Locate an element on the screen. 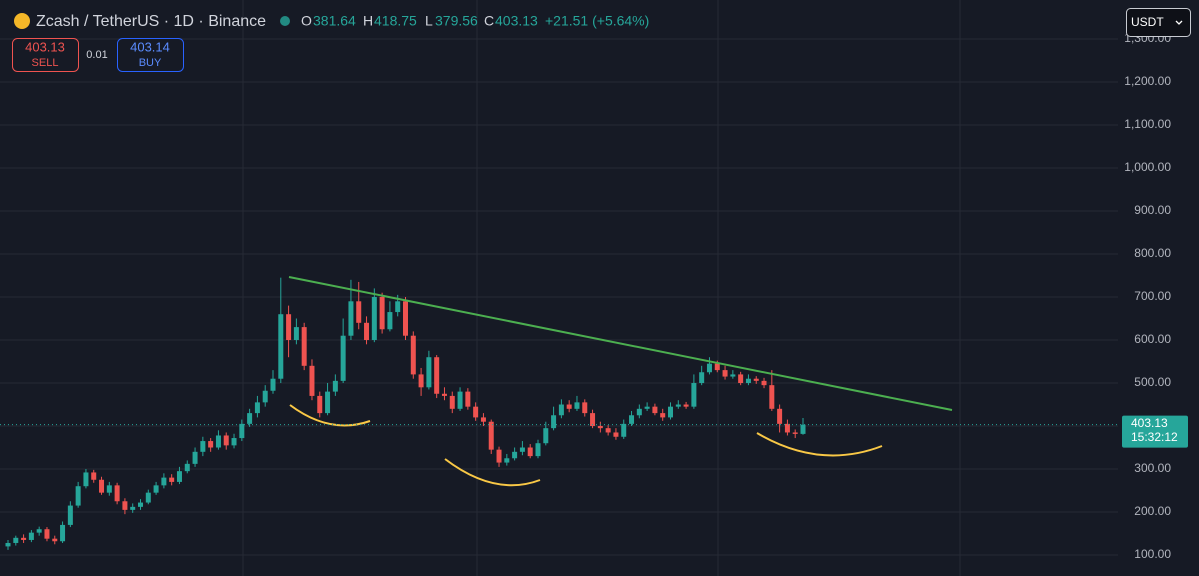 The image size is (1199, 576). sell-price: 403.13 is located at coordinates (45, 46).